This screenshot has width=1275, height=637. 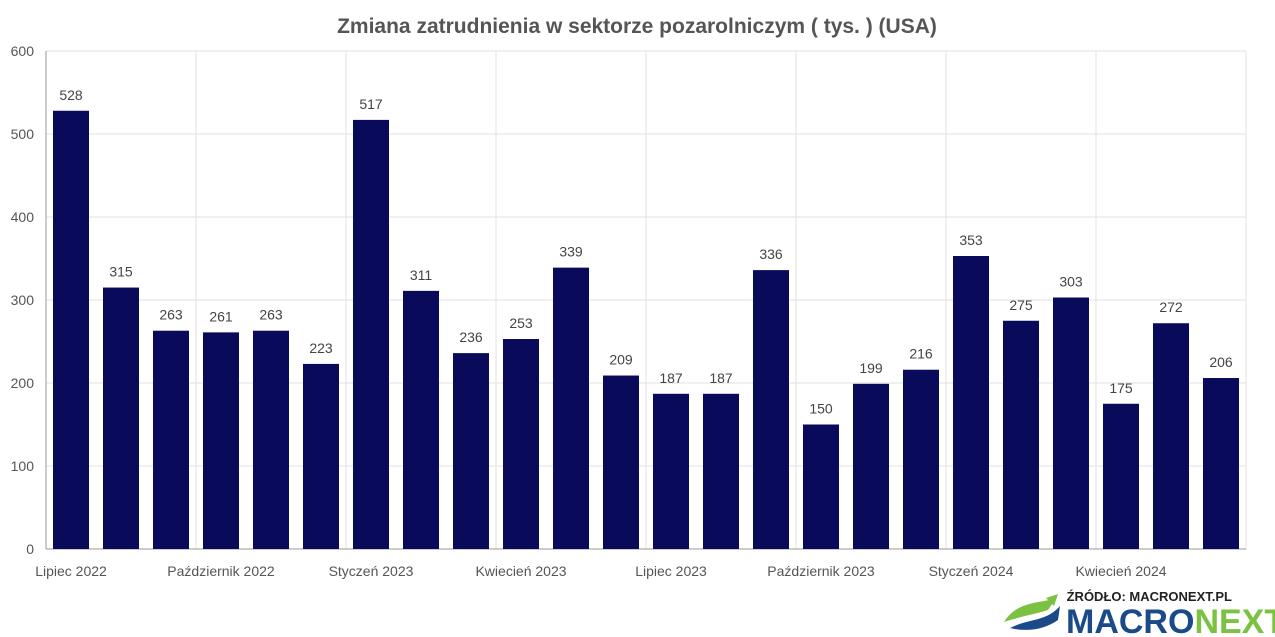 I want to click on data-label: 261, so click(x=221, y=316).